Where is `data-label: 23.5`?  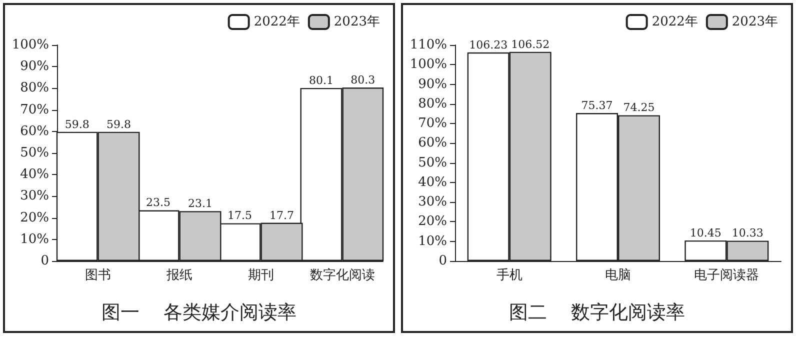
data-label: 23.5 is located at coordinates (158, 203).